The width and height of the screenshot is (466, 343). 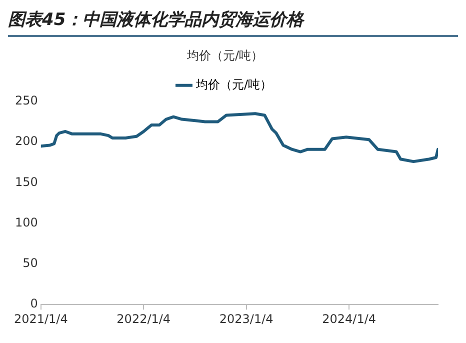 I want to click on x-tick-label: 2024/1/4, so click(x=349, y=319).